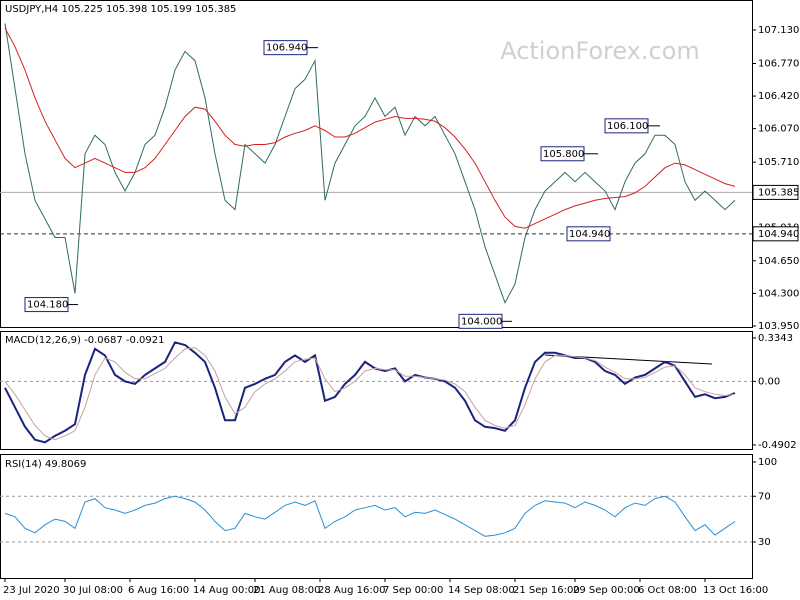 The image size is (800, 600). Describe the element at coordinates (45, 464) in the screenshot. I see `panel-title: RSI(14) 49.8069` at that location.